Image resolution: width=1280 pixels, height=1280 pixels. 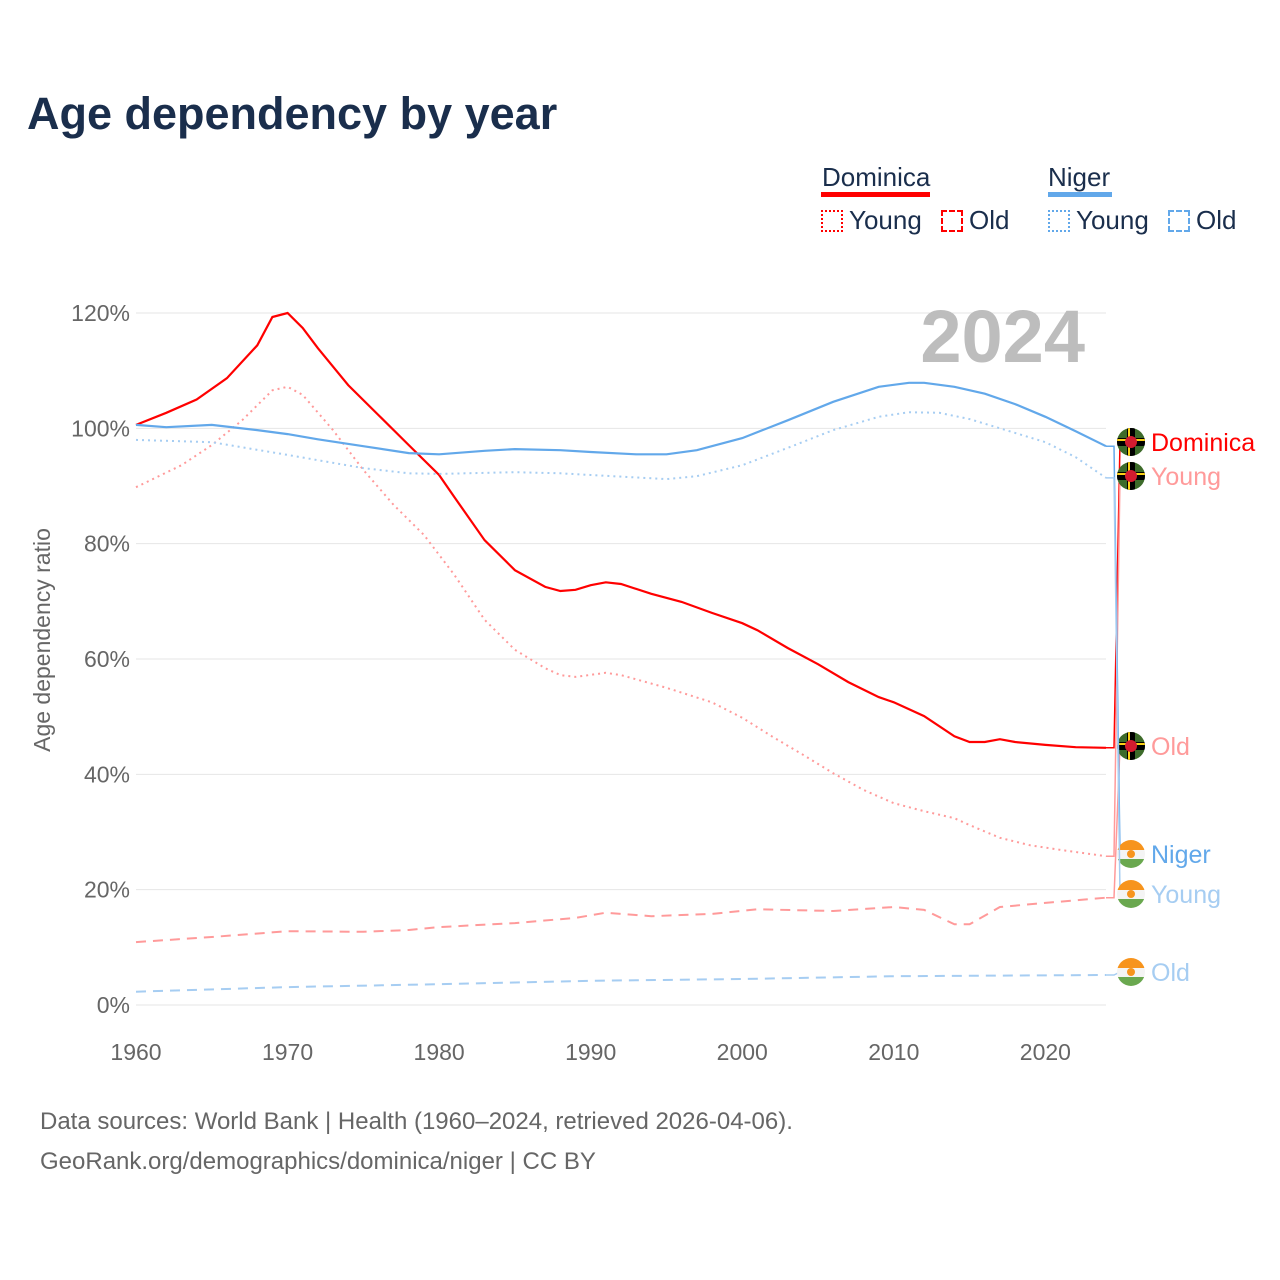 What do you see at coordinates (287, 1052) in the screenshot?
I see `x-tick-label: 1970` at bounding box center [287, 1052].